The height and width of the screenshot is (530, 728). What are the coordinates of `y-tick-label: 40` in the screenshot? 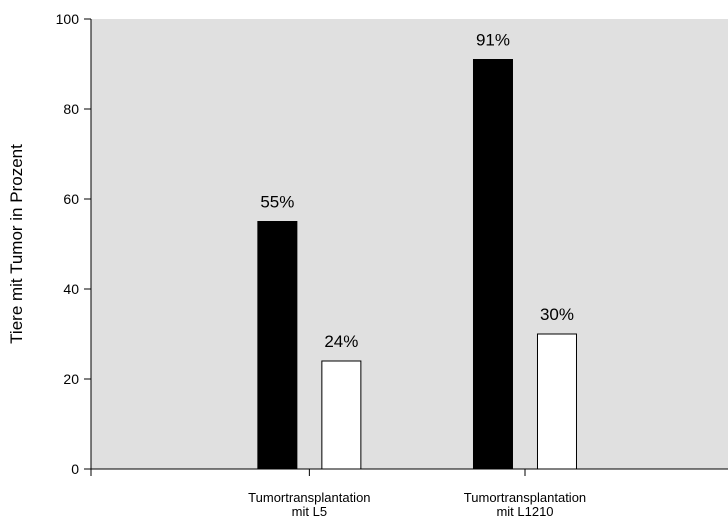 It's located at (71, 289).